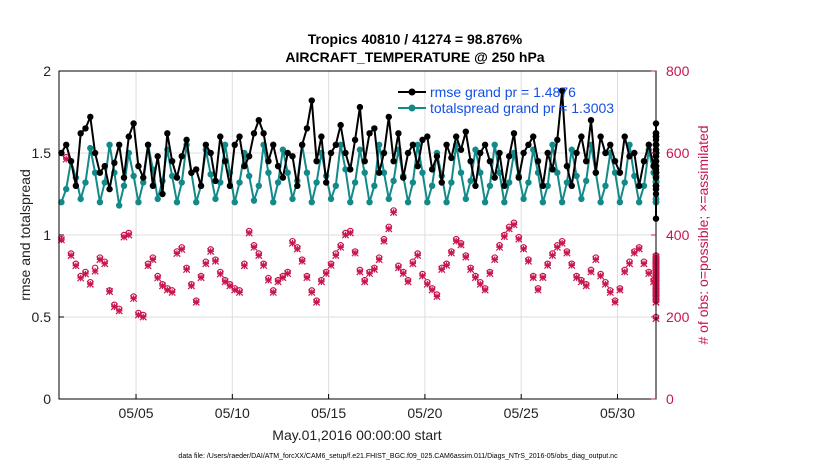  What do you see at coordinates (617, 413) in the screenshot?
I see `x-tick-label: 05/30` at bounding box center [617, 413].